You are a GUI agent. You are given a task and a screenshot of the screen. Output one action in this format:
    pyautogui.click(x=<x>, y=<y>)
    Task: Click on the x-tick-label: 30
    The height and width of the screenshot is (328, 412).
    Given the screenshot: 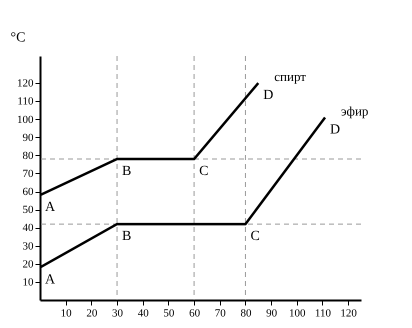 What is the action you would take?
    pyautogui.click(x=118, y=314)
    